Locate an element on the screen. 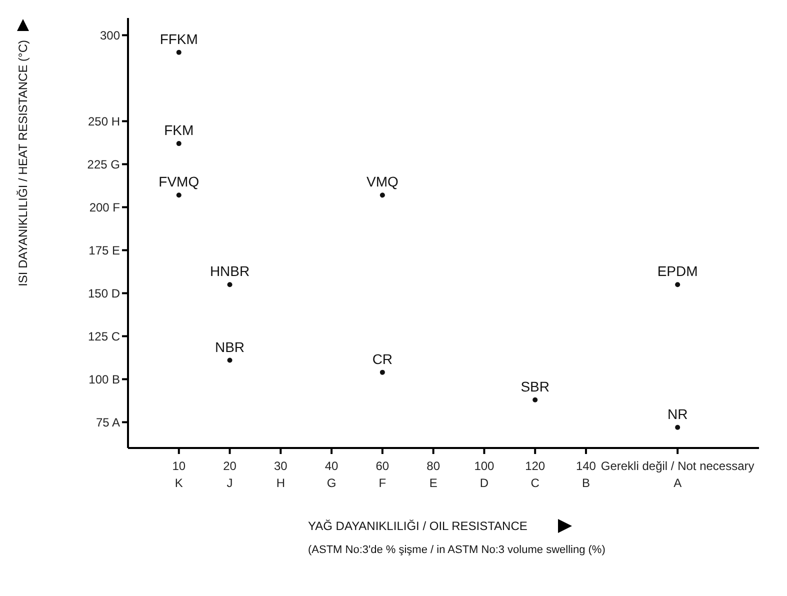 The width and height of the screenshot is (787, 596). y-tick-label: 150 D is located at coordinates (104, 293).